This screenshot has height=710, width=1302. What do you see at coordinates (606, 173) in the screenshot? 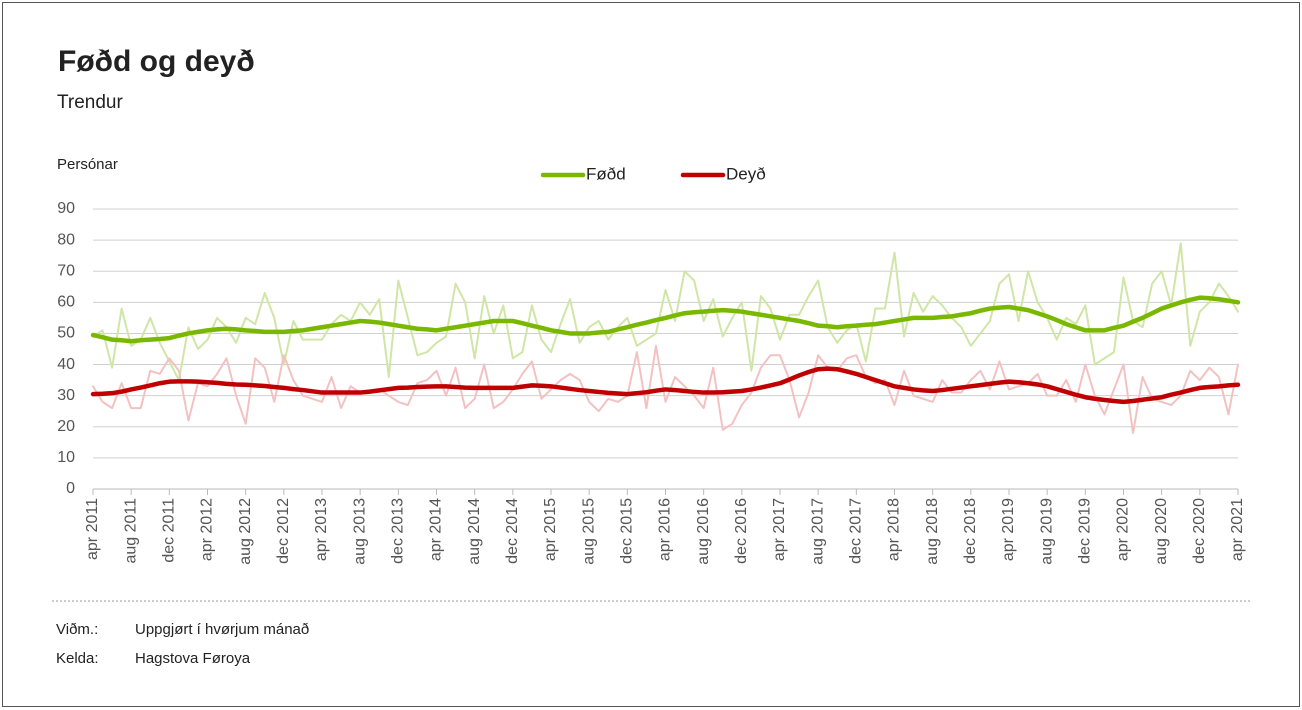
I see `legend-label: Føðd` at bounding box center [606, 173].